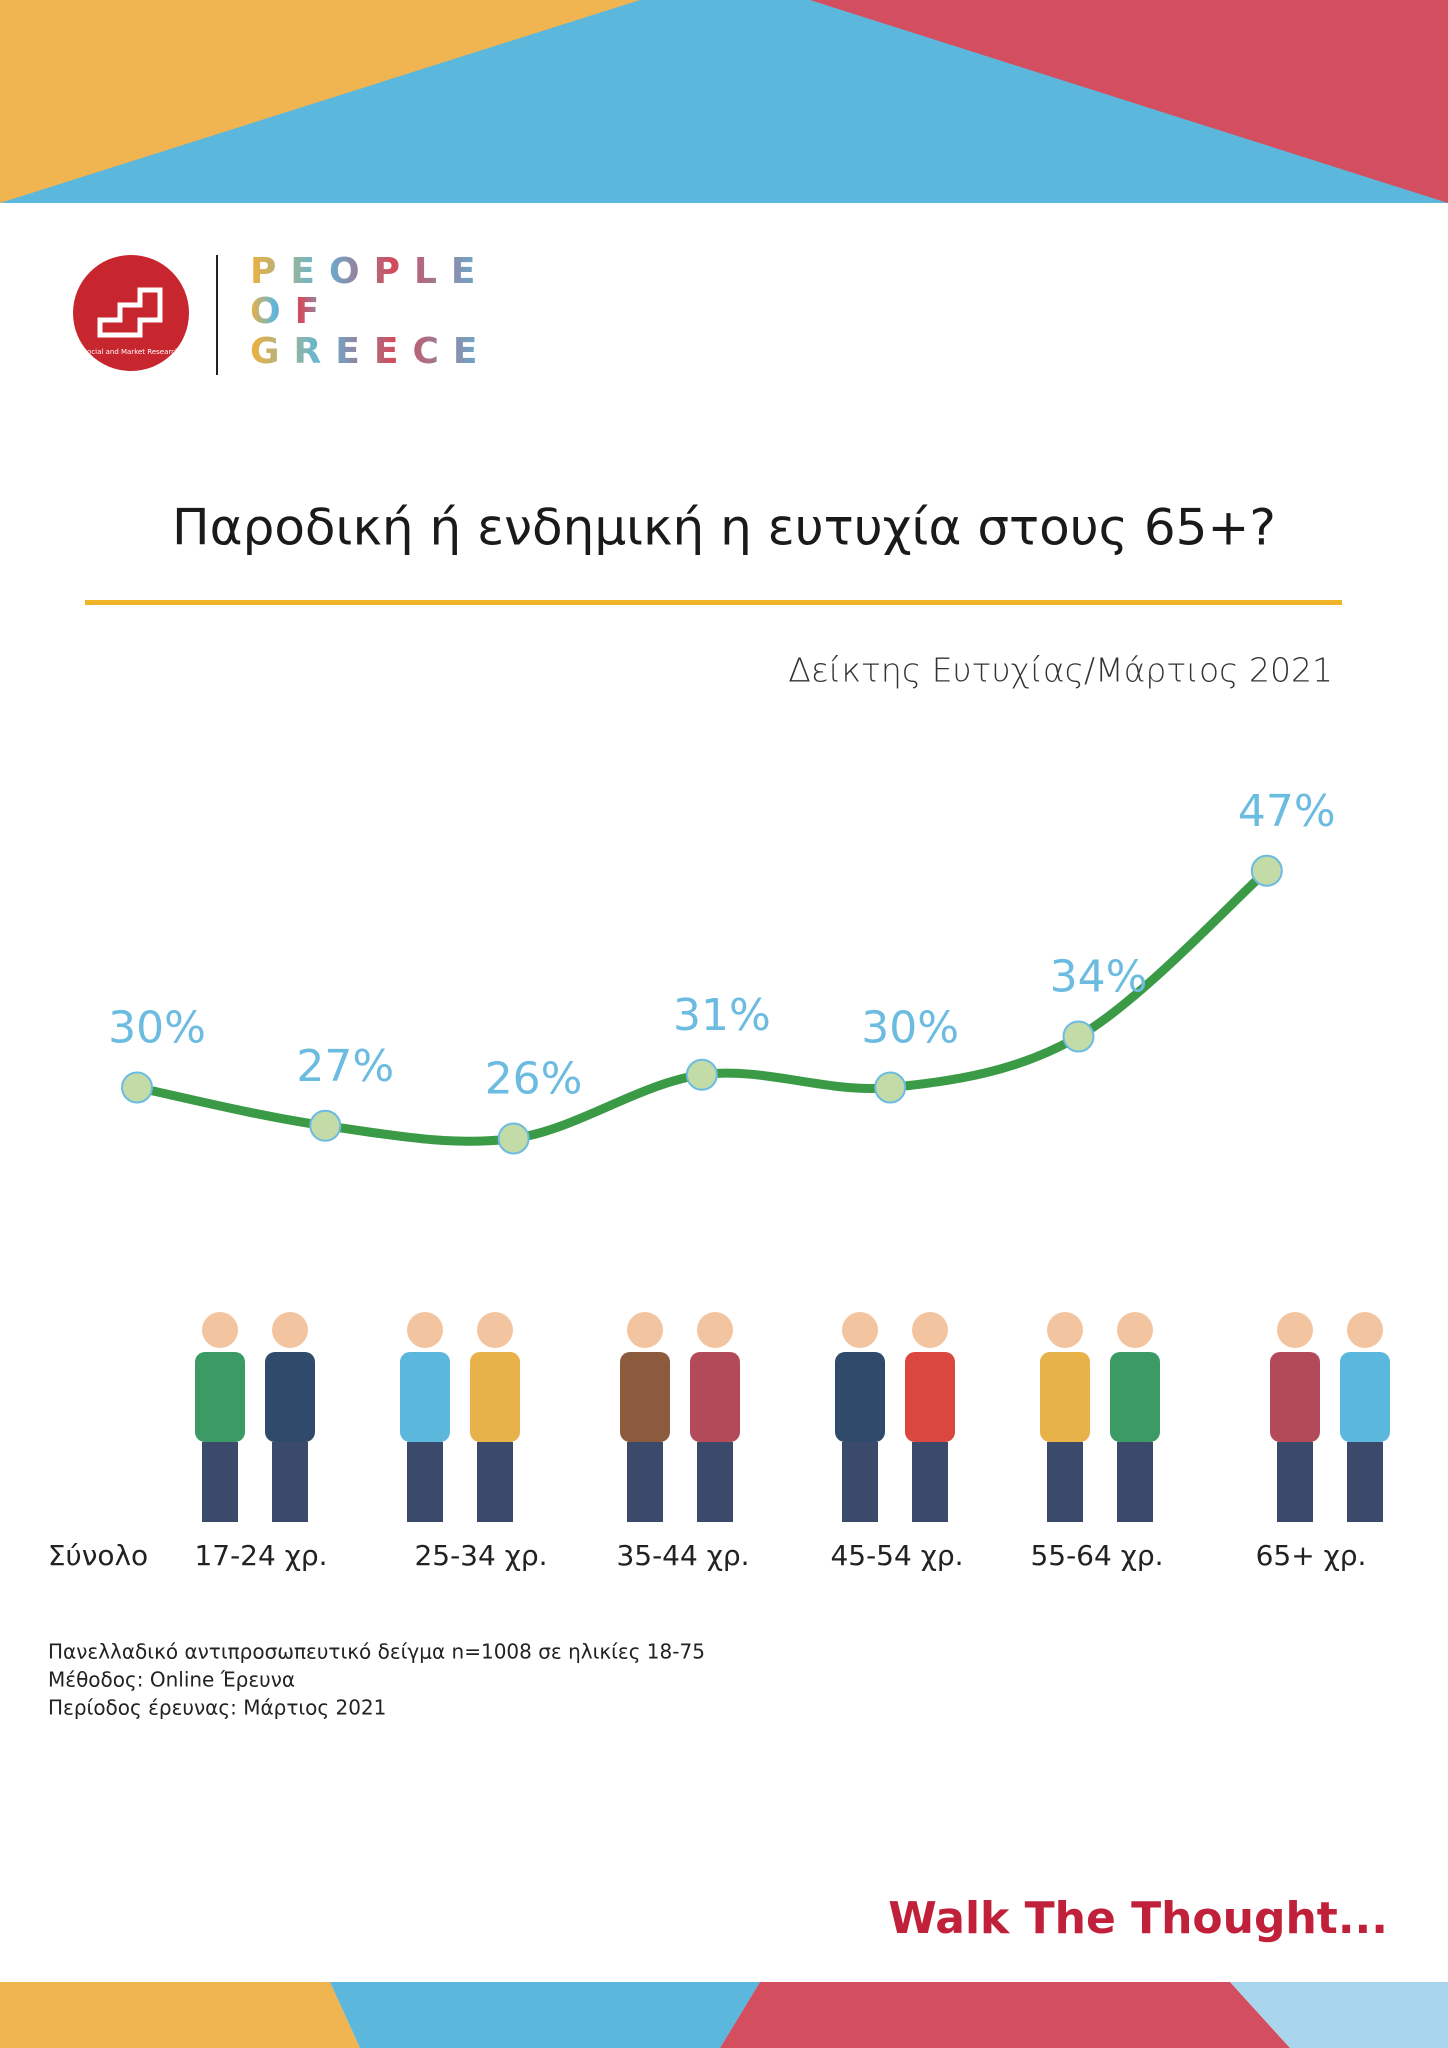  Describe the element at coordinates (131, 352) in the screenshot. I see `logo-text: Social and Market Research` at that location.